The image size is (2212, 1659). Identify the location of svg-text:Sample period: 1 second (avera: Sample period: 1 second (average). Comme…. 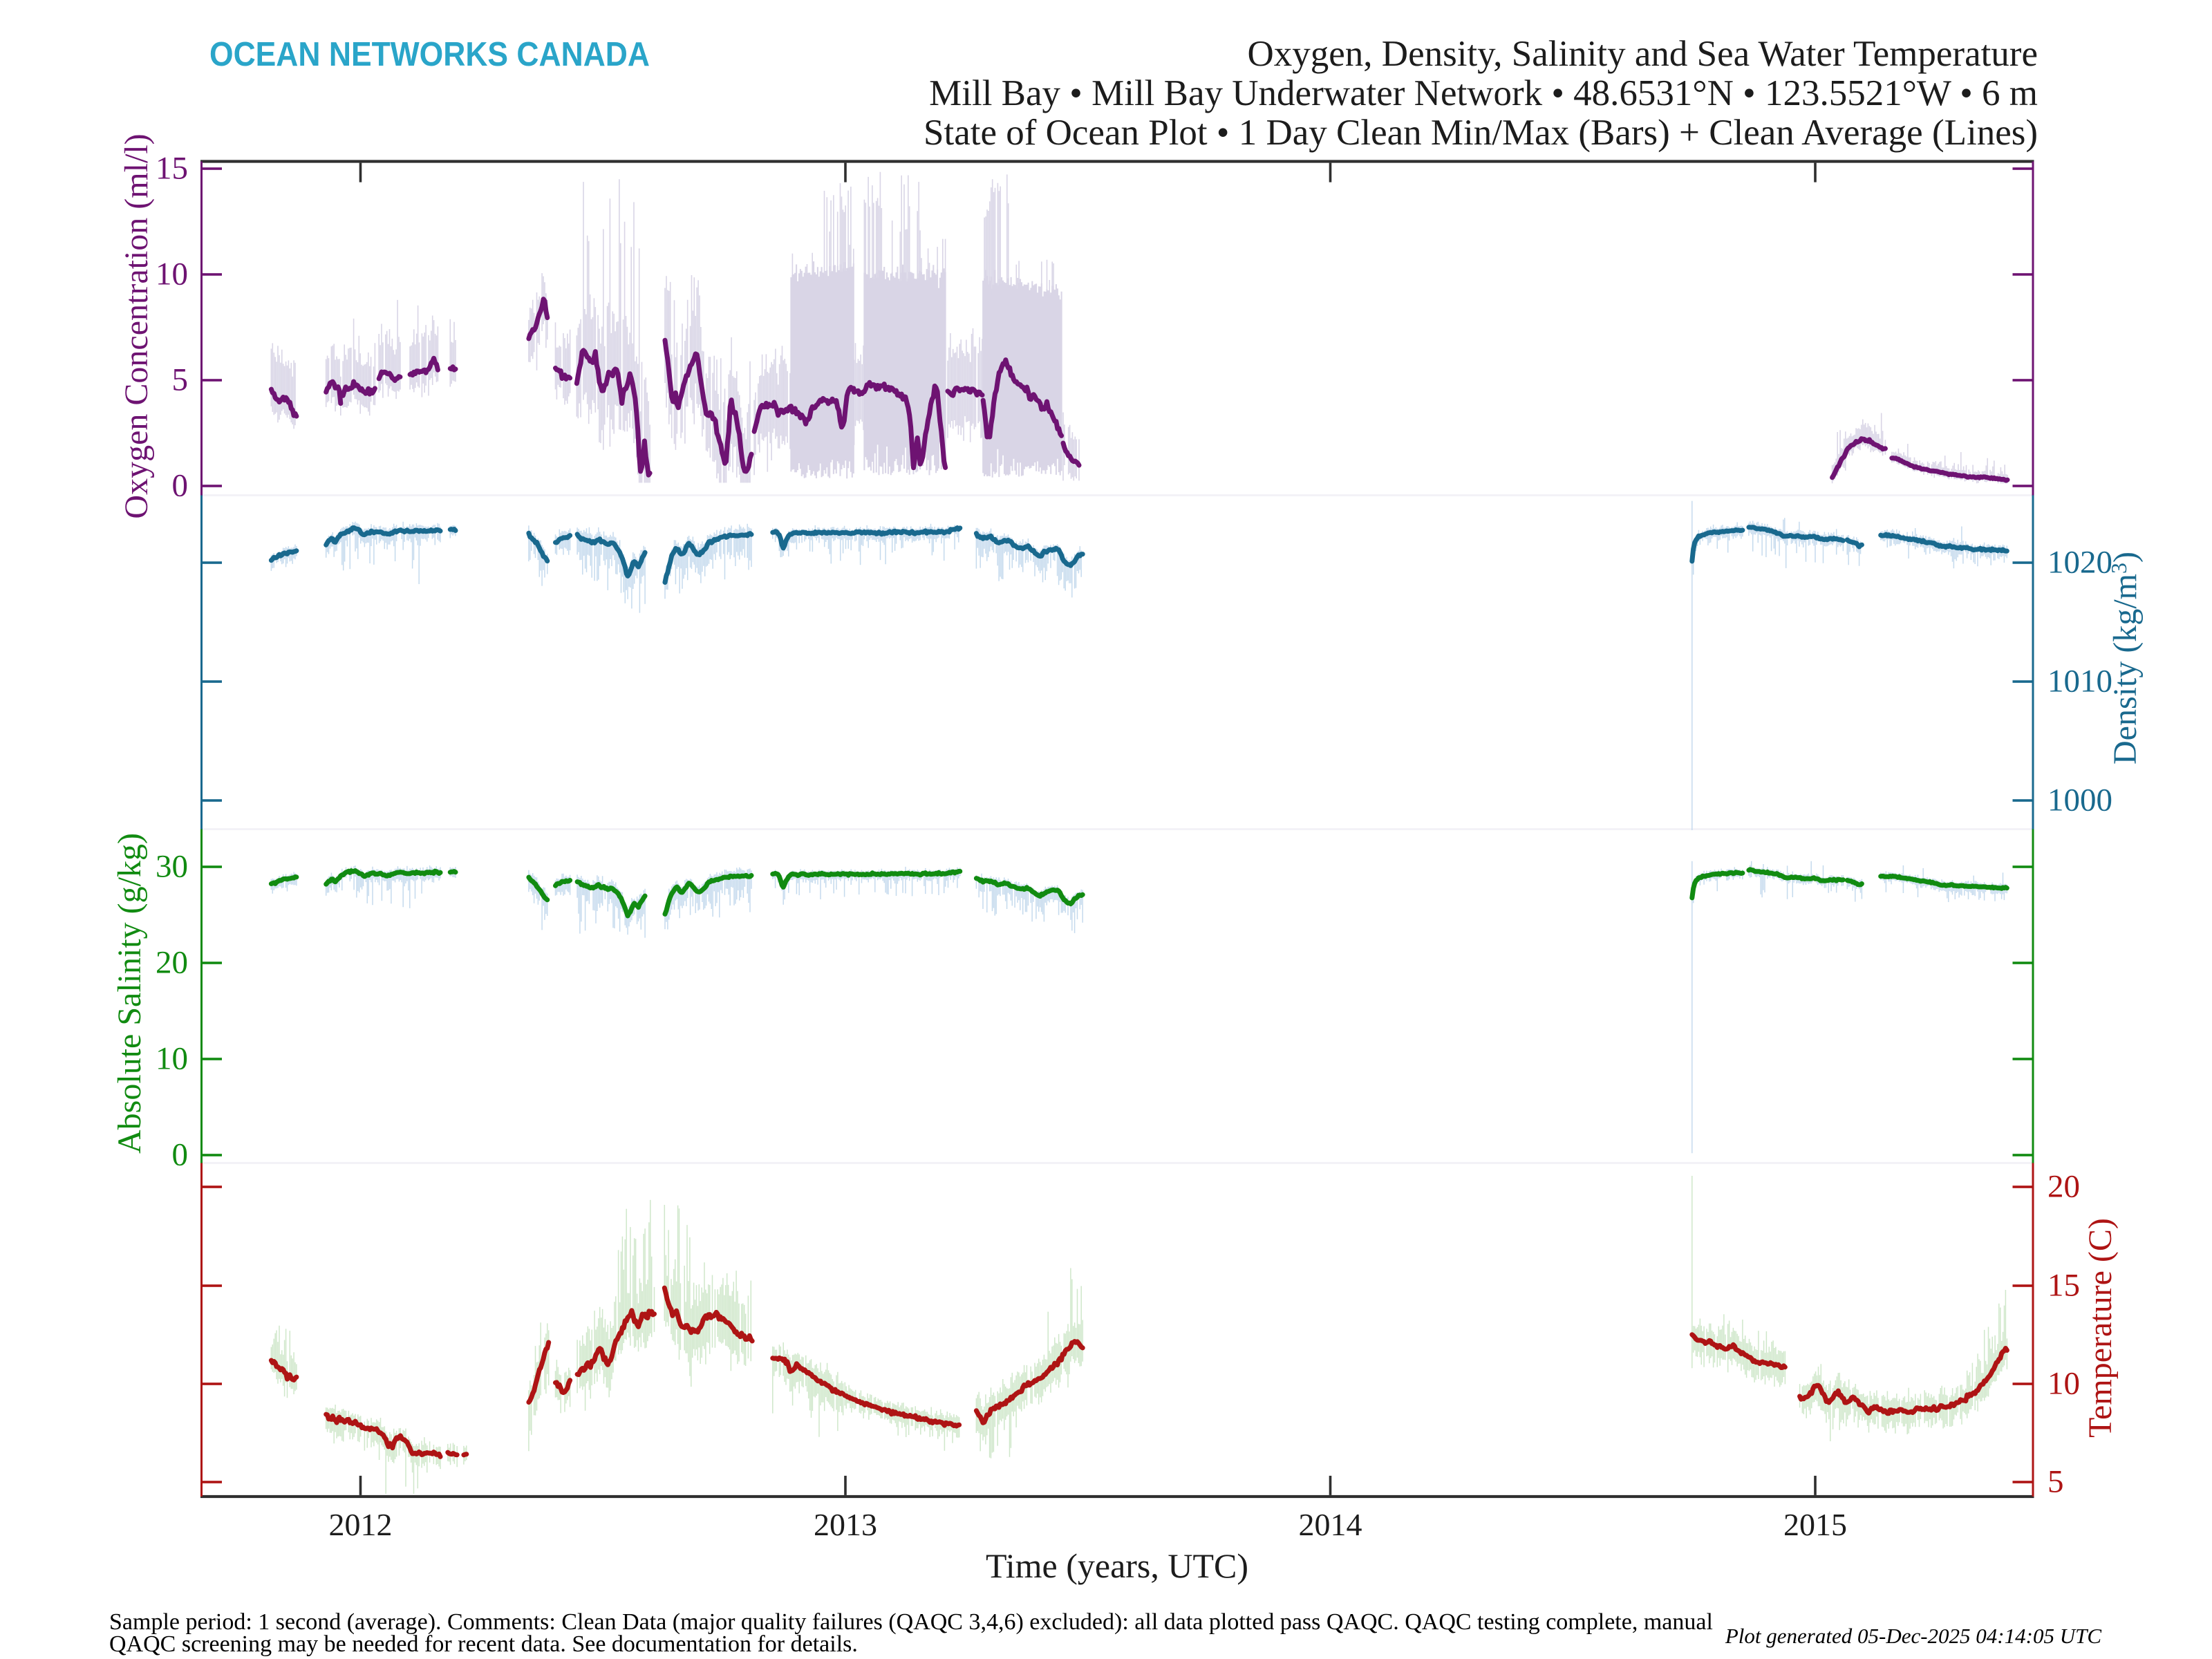
(911, 1622).